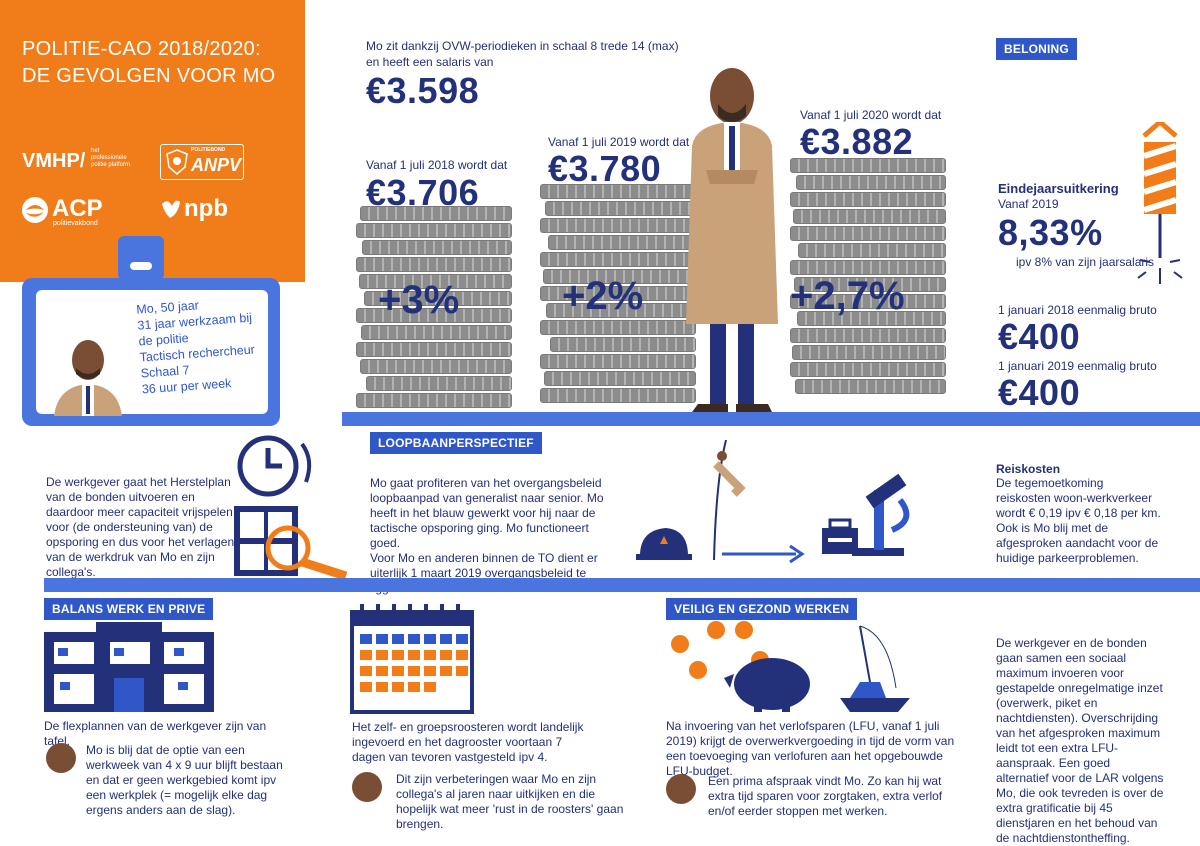 The image size is (1200, 846). What do you see at coordinates (206, 208) in the screenshot?
I see `npb-logo-text: npb` at bounding box center [206, 208].